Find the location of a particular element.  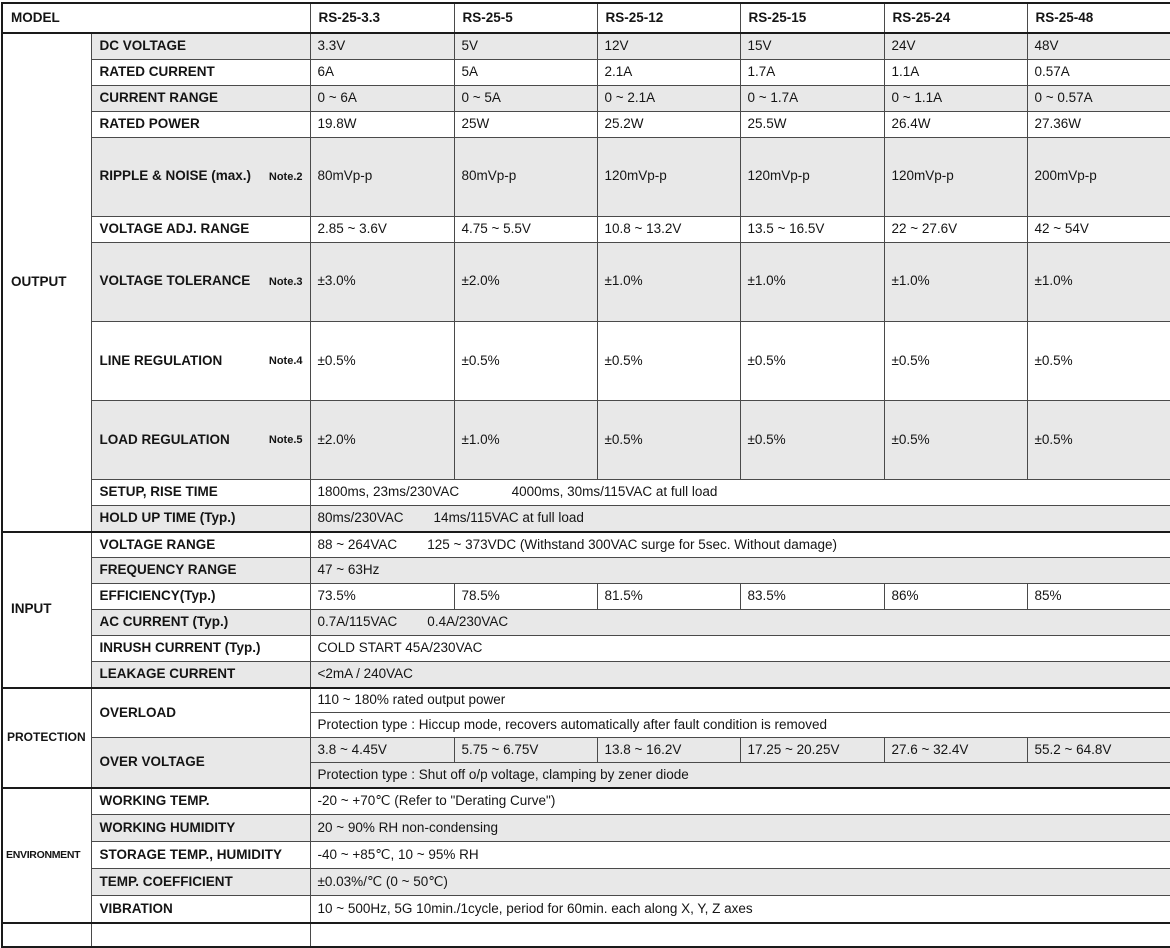

value-cell-span: 80ms/230VAC 14ms/115VAC at full load is located at coordinates (739, 519).